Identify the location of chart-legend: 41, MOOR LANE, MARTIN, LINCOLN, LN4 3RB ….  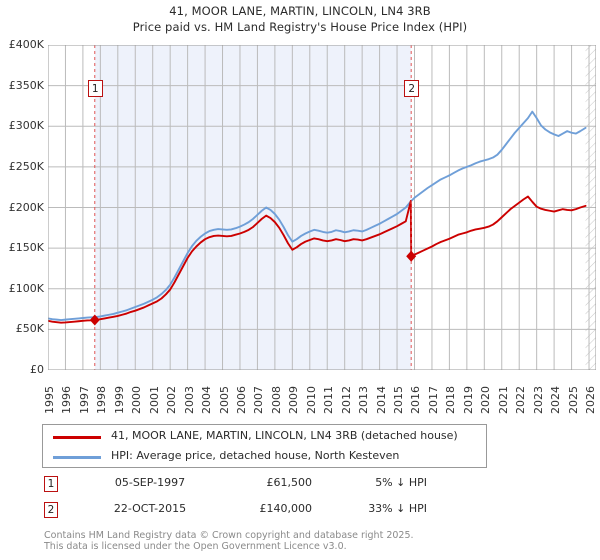
(264, 446).